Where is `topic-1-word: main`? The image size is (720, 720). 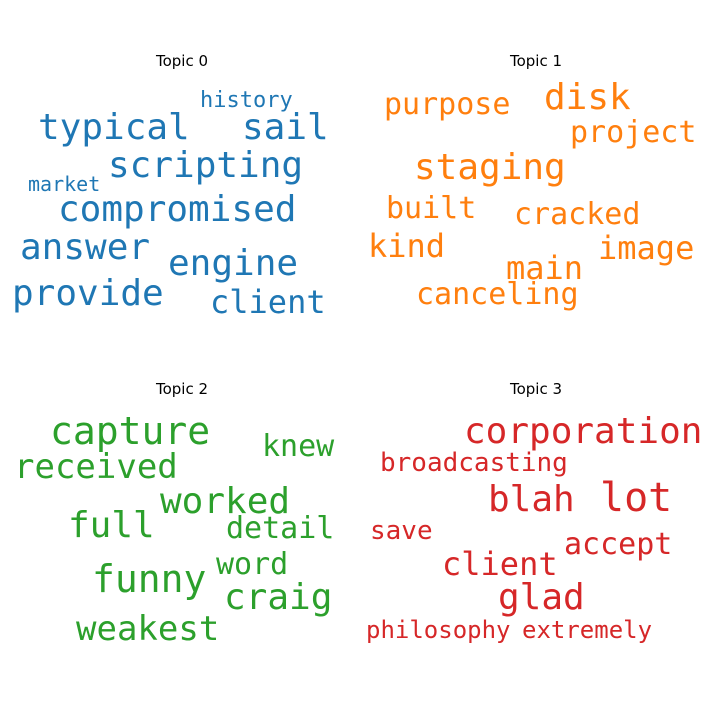 topic-1-word: main is located at coordinates (545, 268).